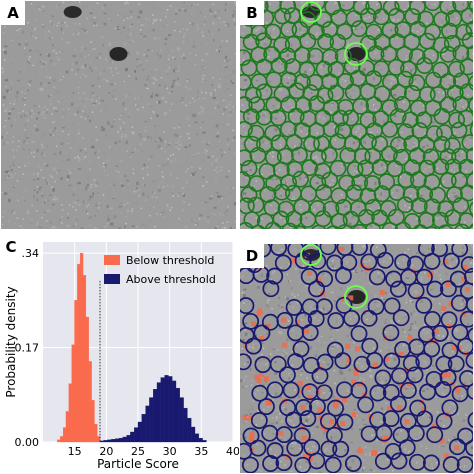 Image resolution: width=474 pixels, height=474 pixels. I want to click on legend-swatch-above, so click(112, 279).